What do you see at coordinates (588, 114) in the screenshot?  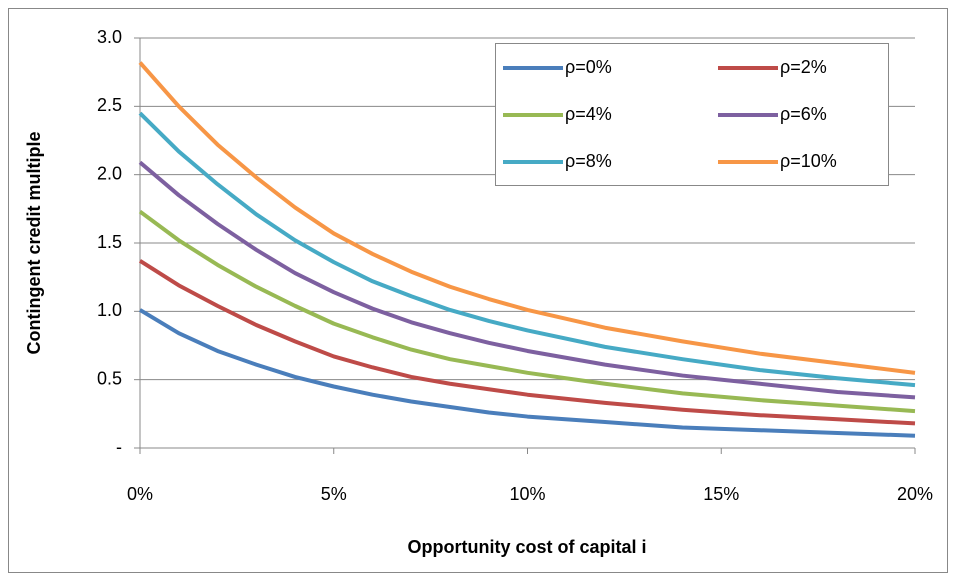 I see `legend-label: ρ=4%` at bounding box center [588, 114].